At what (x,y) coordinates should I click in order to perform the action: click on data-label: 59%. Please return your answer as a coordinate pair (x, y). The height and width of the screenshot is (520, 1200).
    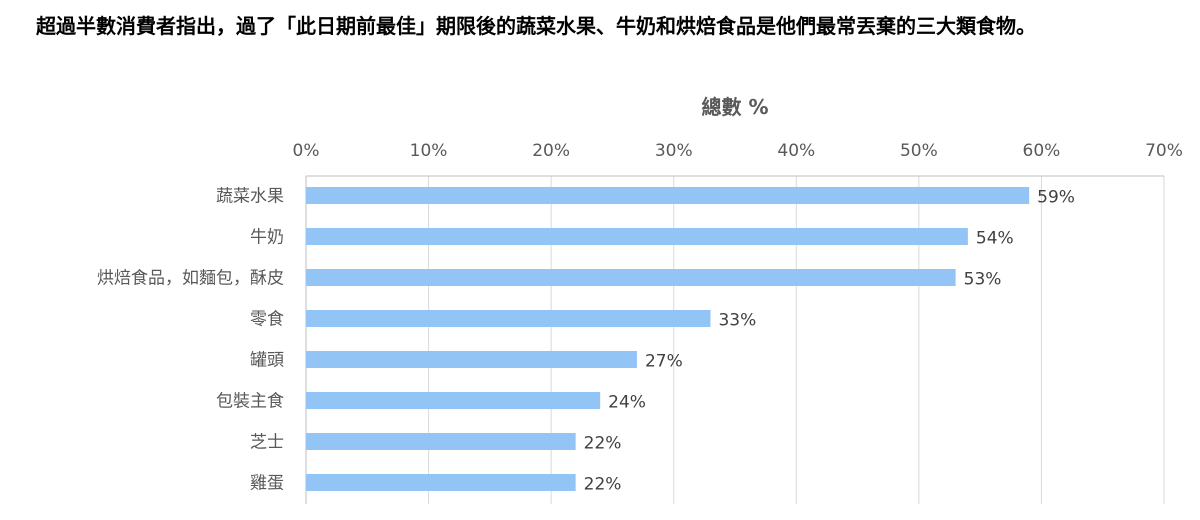
    Looking at the image, I should click on (1056, 198).